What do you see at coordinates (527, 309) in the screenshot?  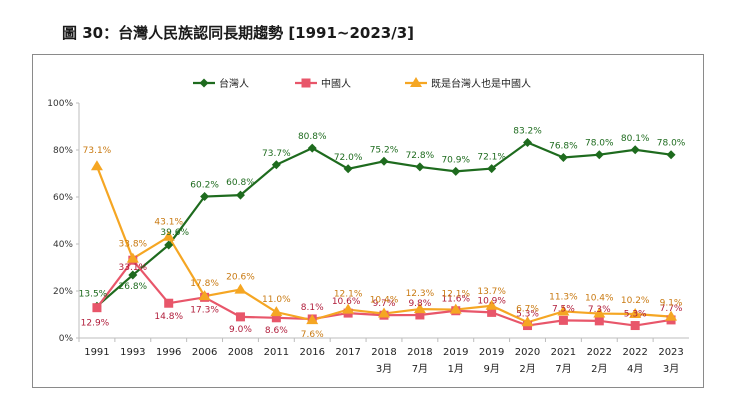 I see `data-label-both: 6.7%` at bounding box center [527, 309].